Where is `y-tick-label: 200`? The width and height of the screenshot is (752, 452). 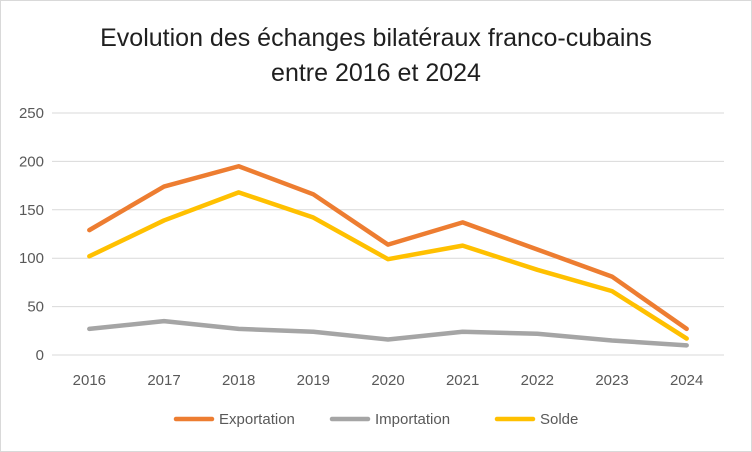
y-tick-label: 200 is located at coordinates (31, 161).